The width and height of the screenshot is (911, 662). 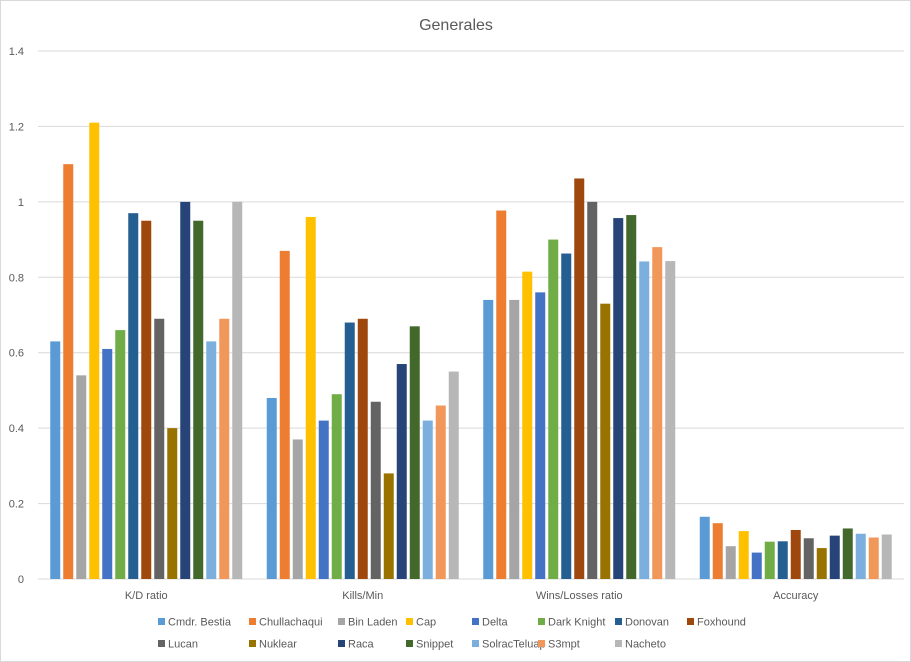 What do you see at coordinates (16, 354) in the screenshot?
I see `y-tick-label: 0.6` at bounding box center [16, 354].